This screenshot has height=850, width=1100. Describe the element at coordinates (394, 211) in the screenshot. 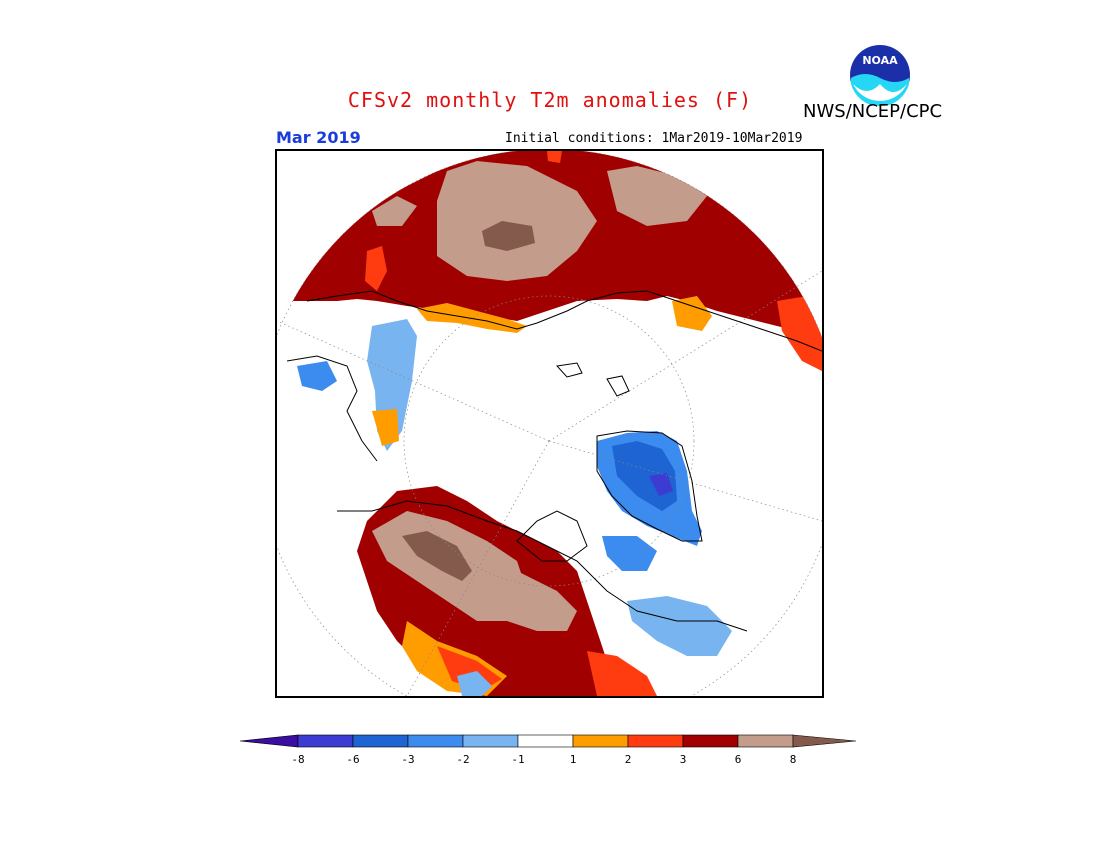

I see `tan-west` at that location.